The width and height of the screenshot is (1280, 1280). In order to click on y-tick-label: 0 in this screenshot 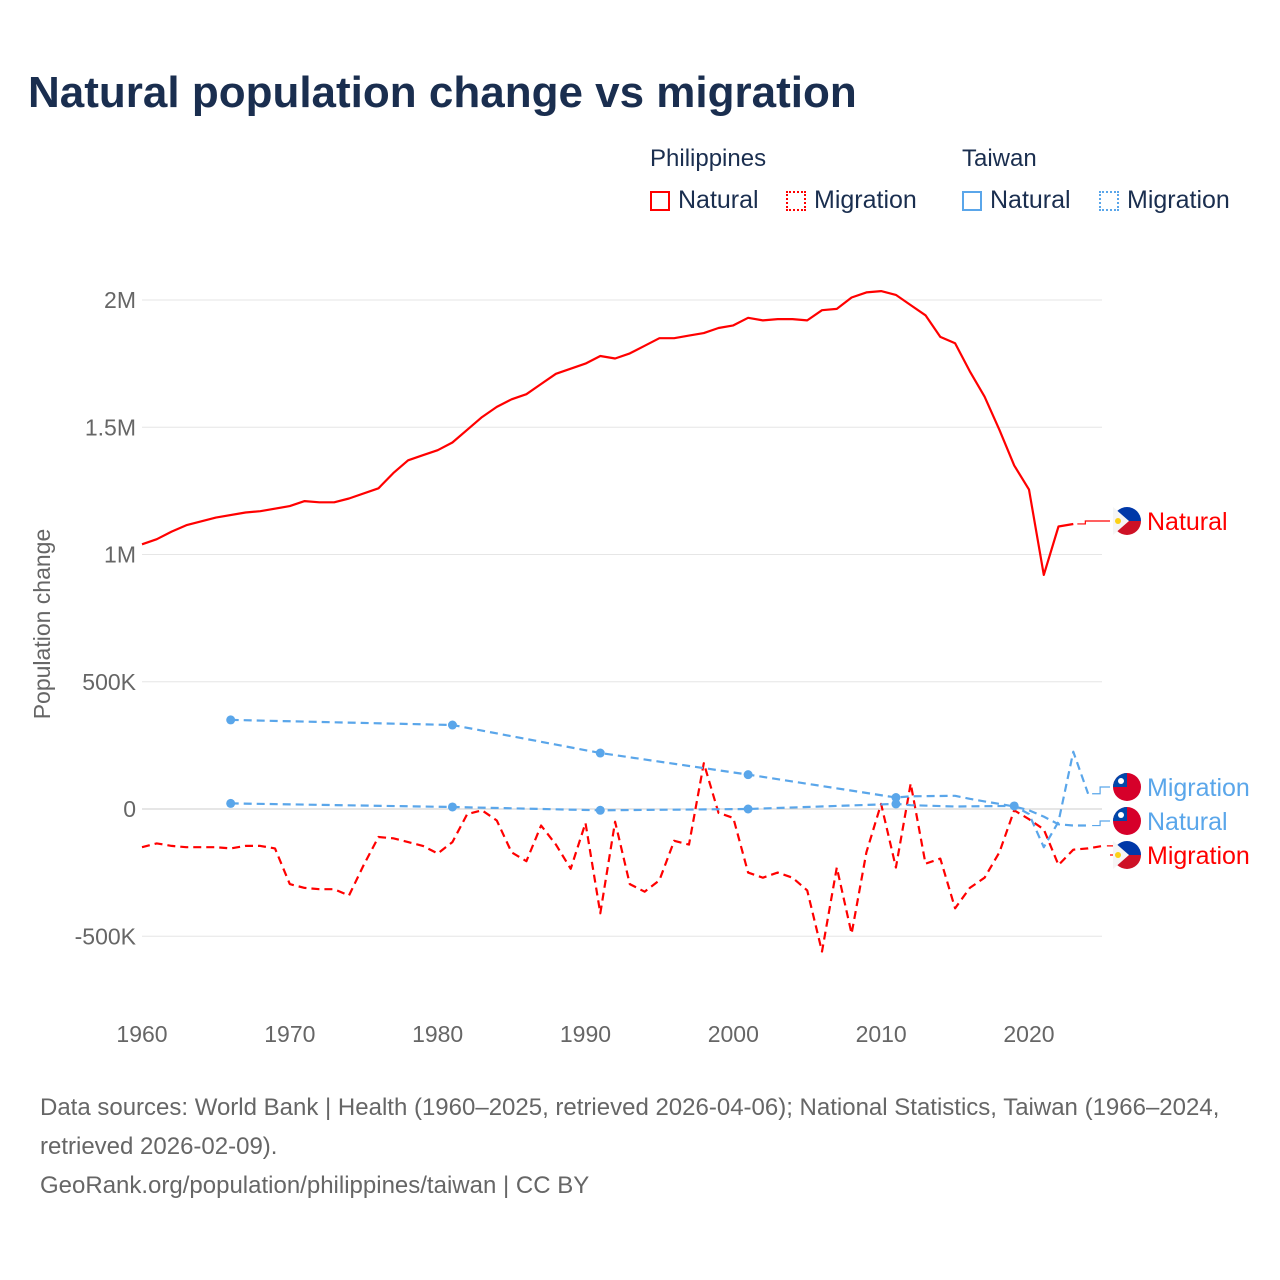, I will do `click(129, 809)`.